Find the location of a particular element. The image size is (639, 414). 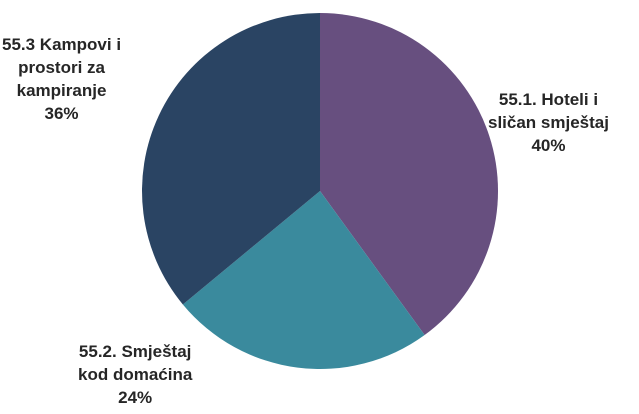

slice-label-host-accommodation-value: 24% is located at coordinates (135, 397).